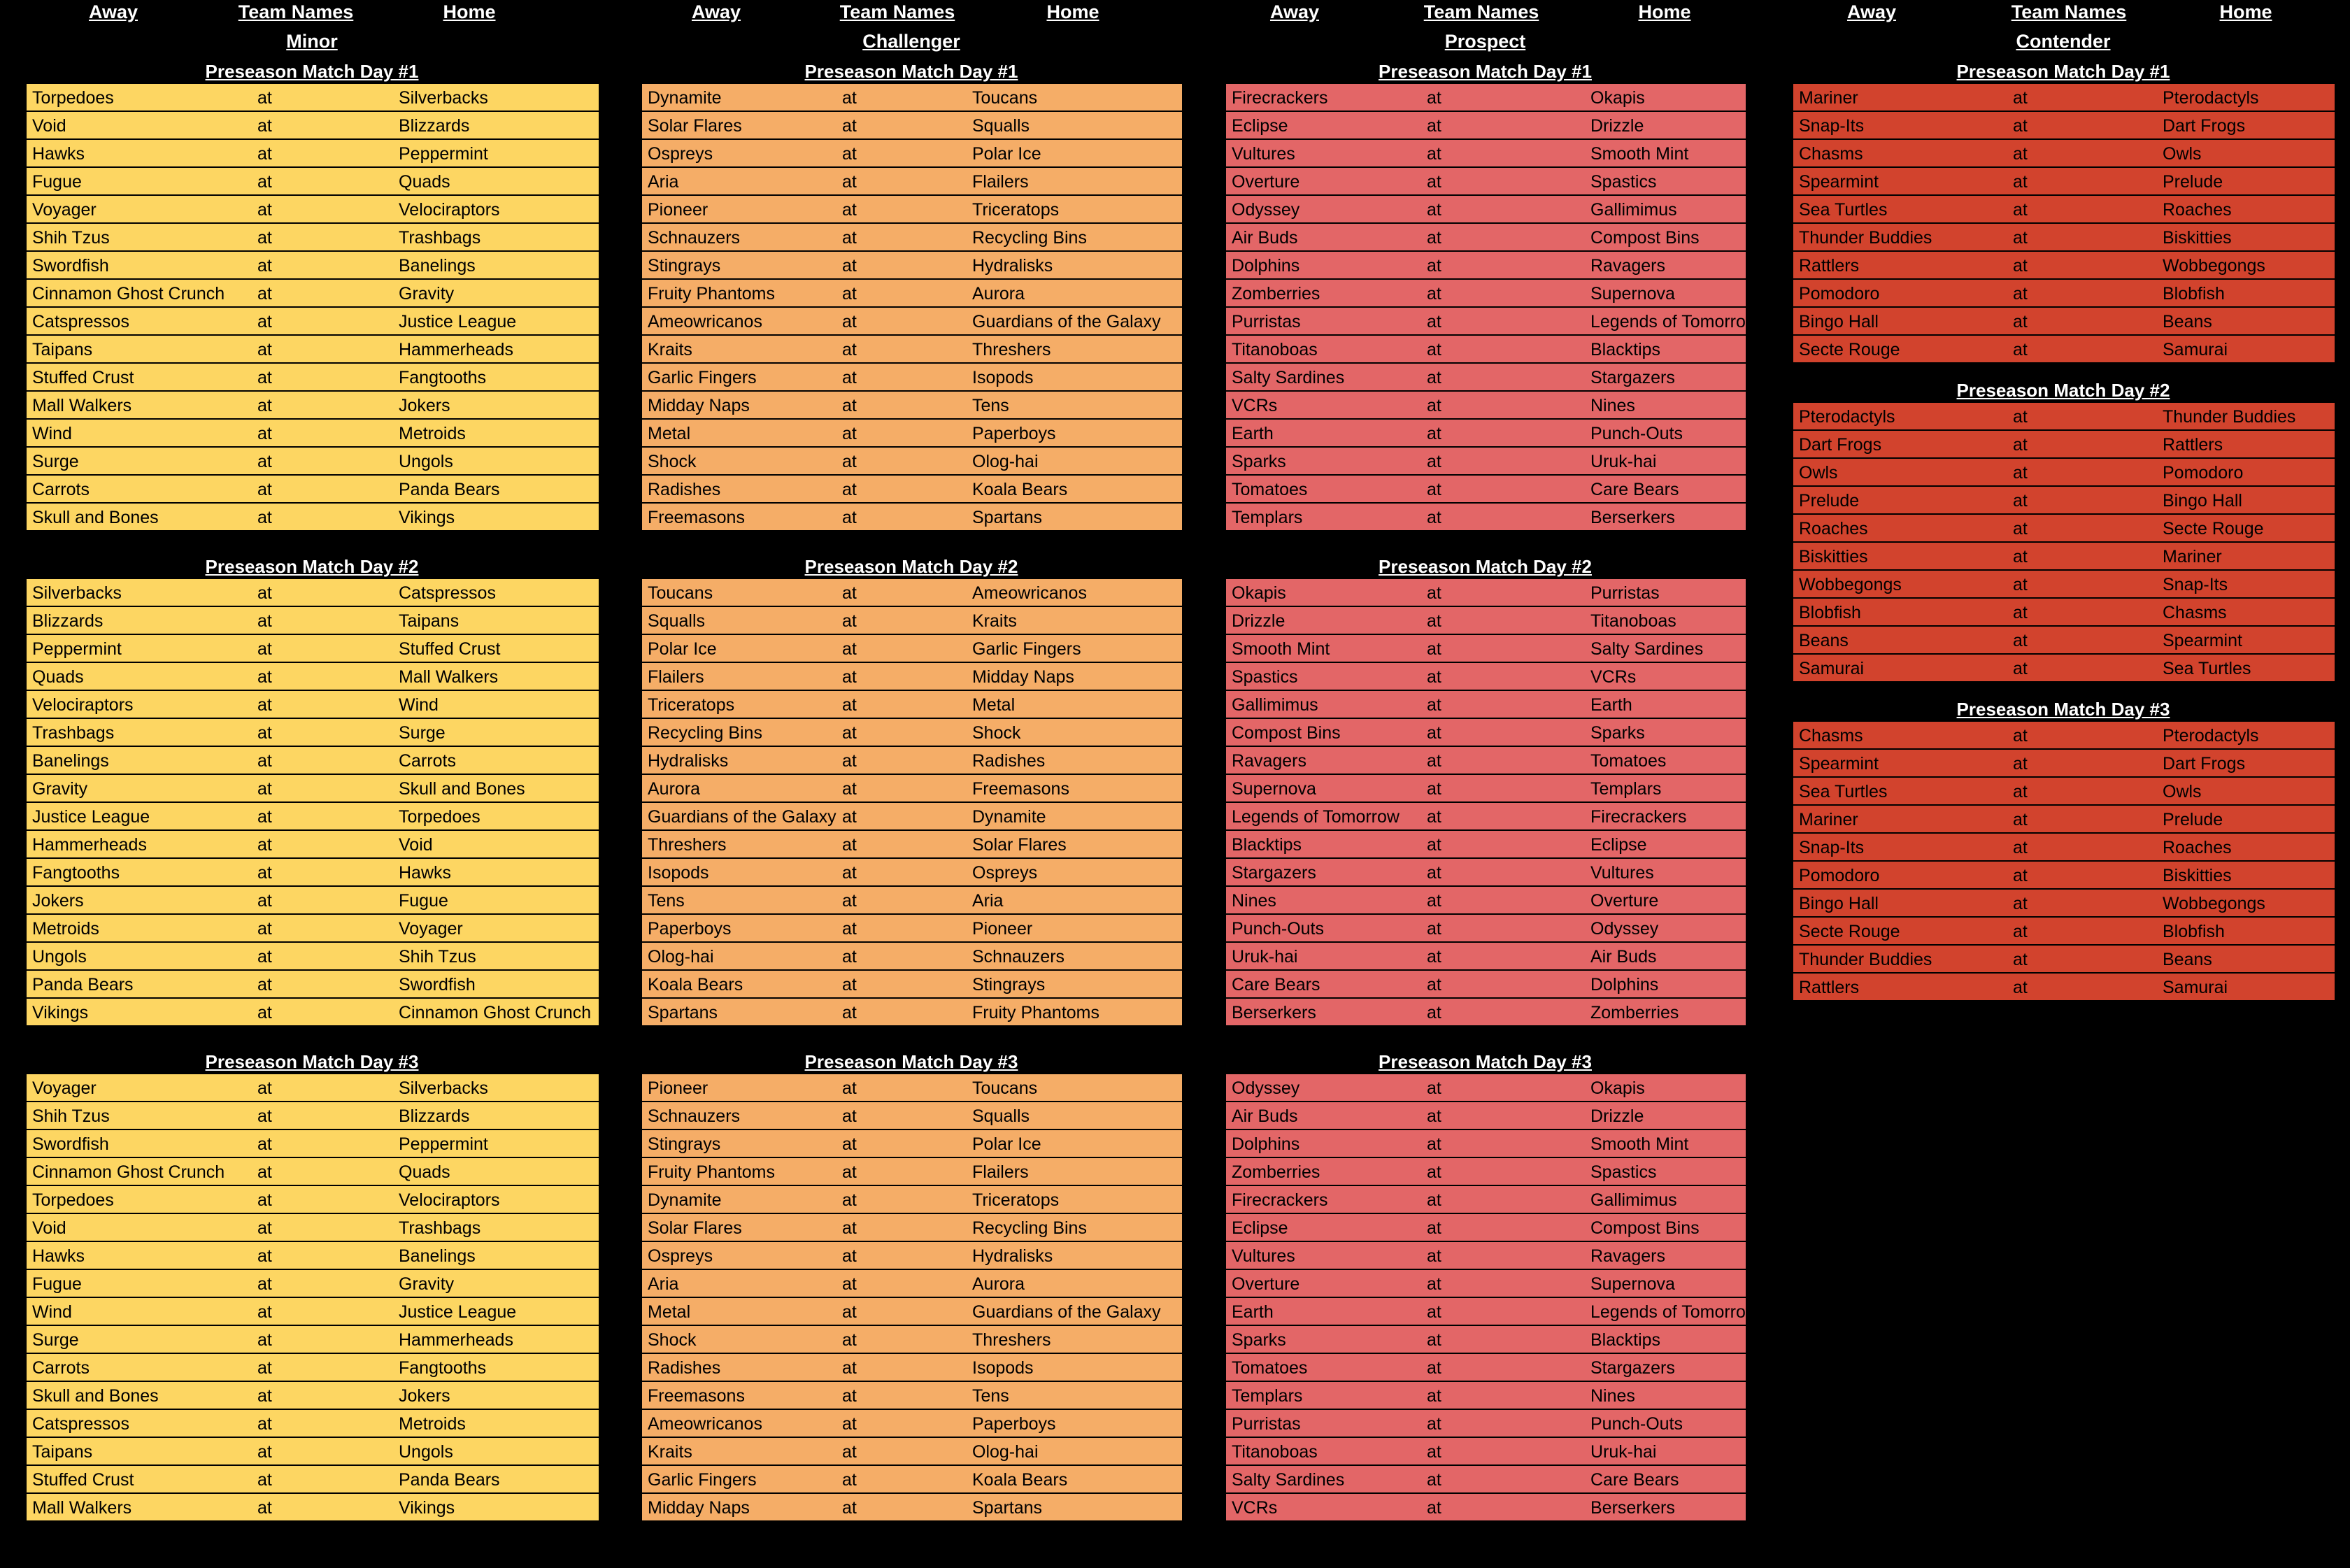  Describe the element at coordinates (443, 1088) in the screenshot. I see `home-team-cell: Silverbacks` at that location.